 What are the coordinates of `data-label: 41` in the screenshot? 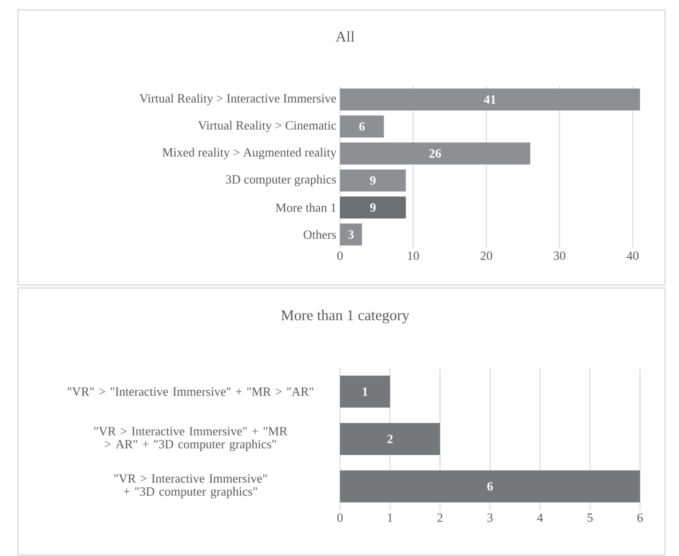 It's located at (490, 99).